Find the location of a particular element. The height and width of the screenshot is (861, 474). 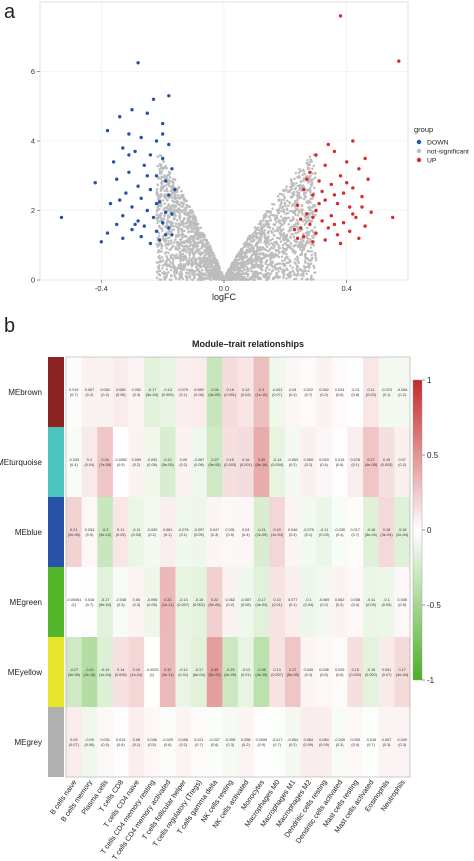

cell-correlation: 0.07 is located at coordinates (401, 460).